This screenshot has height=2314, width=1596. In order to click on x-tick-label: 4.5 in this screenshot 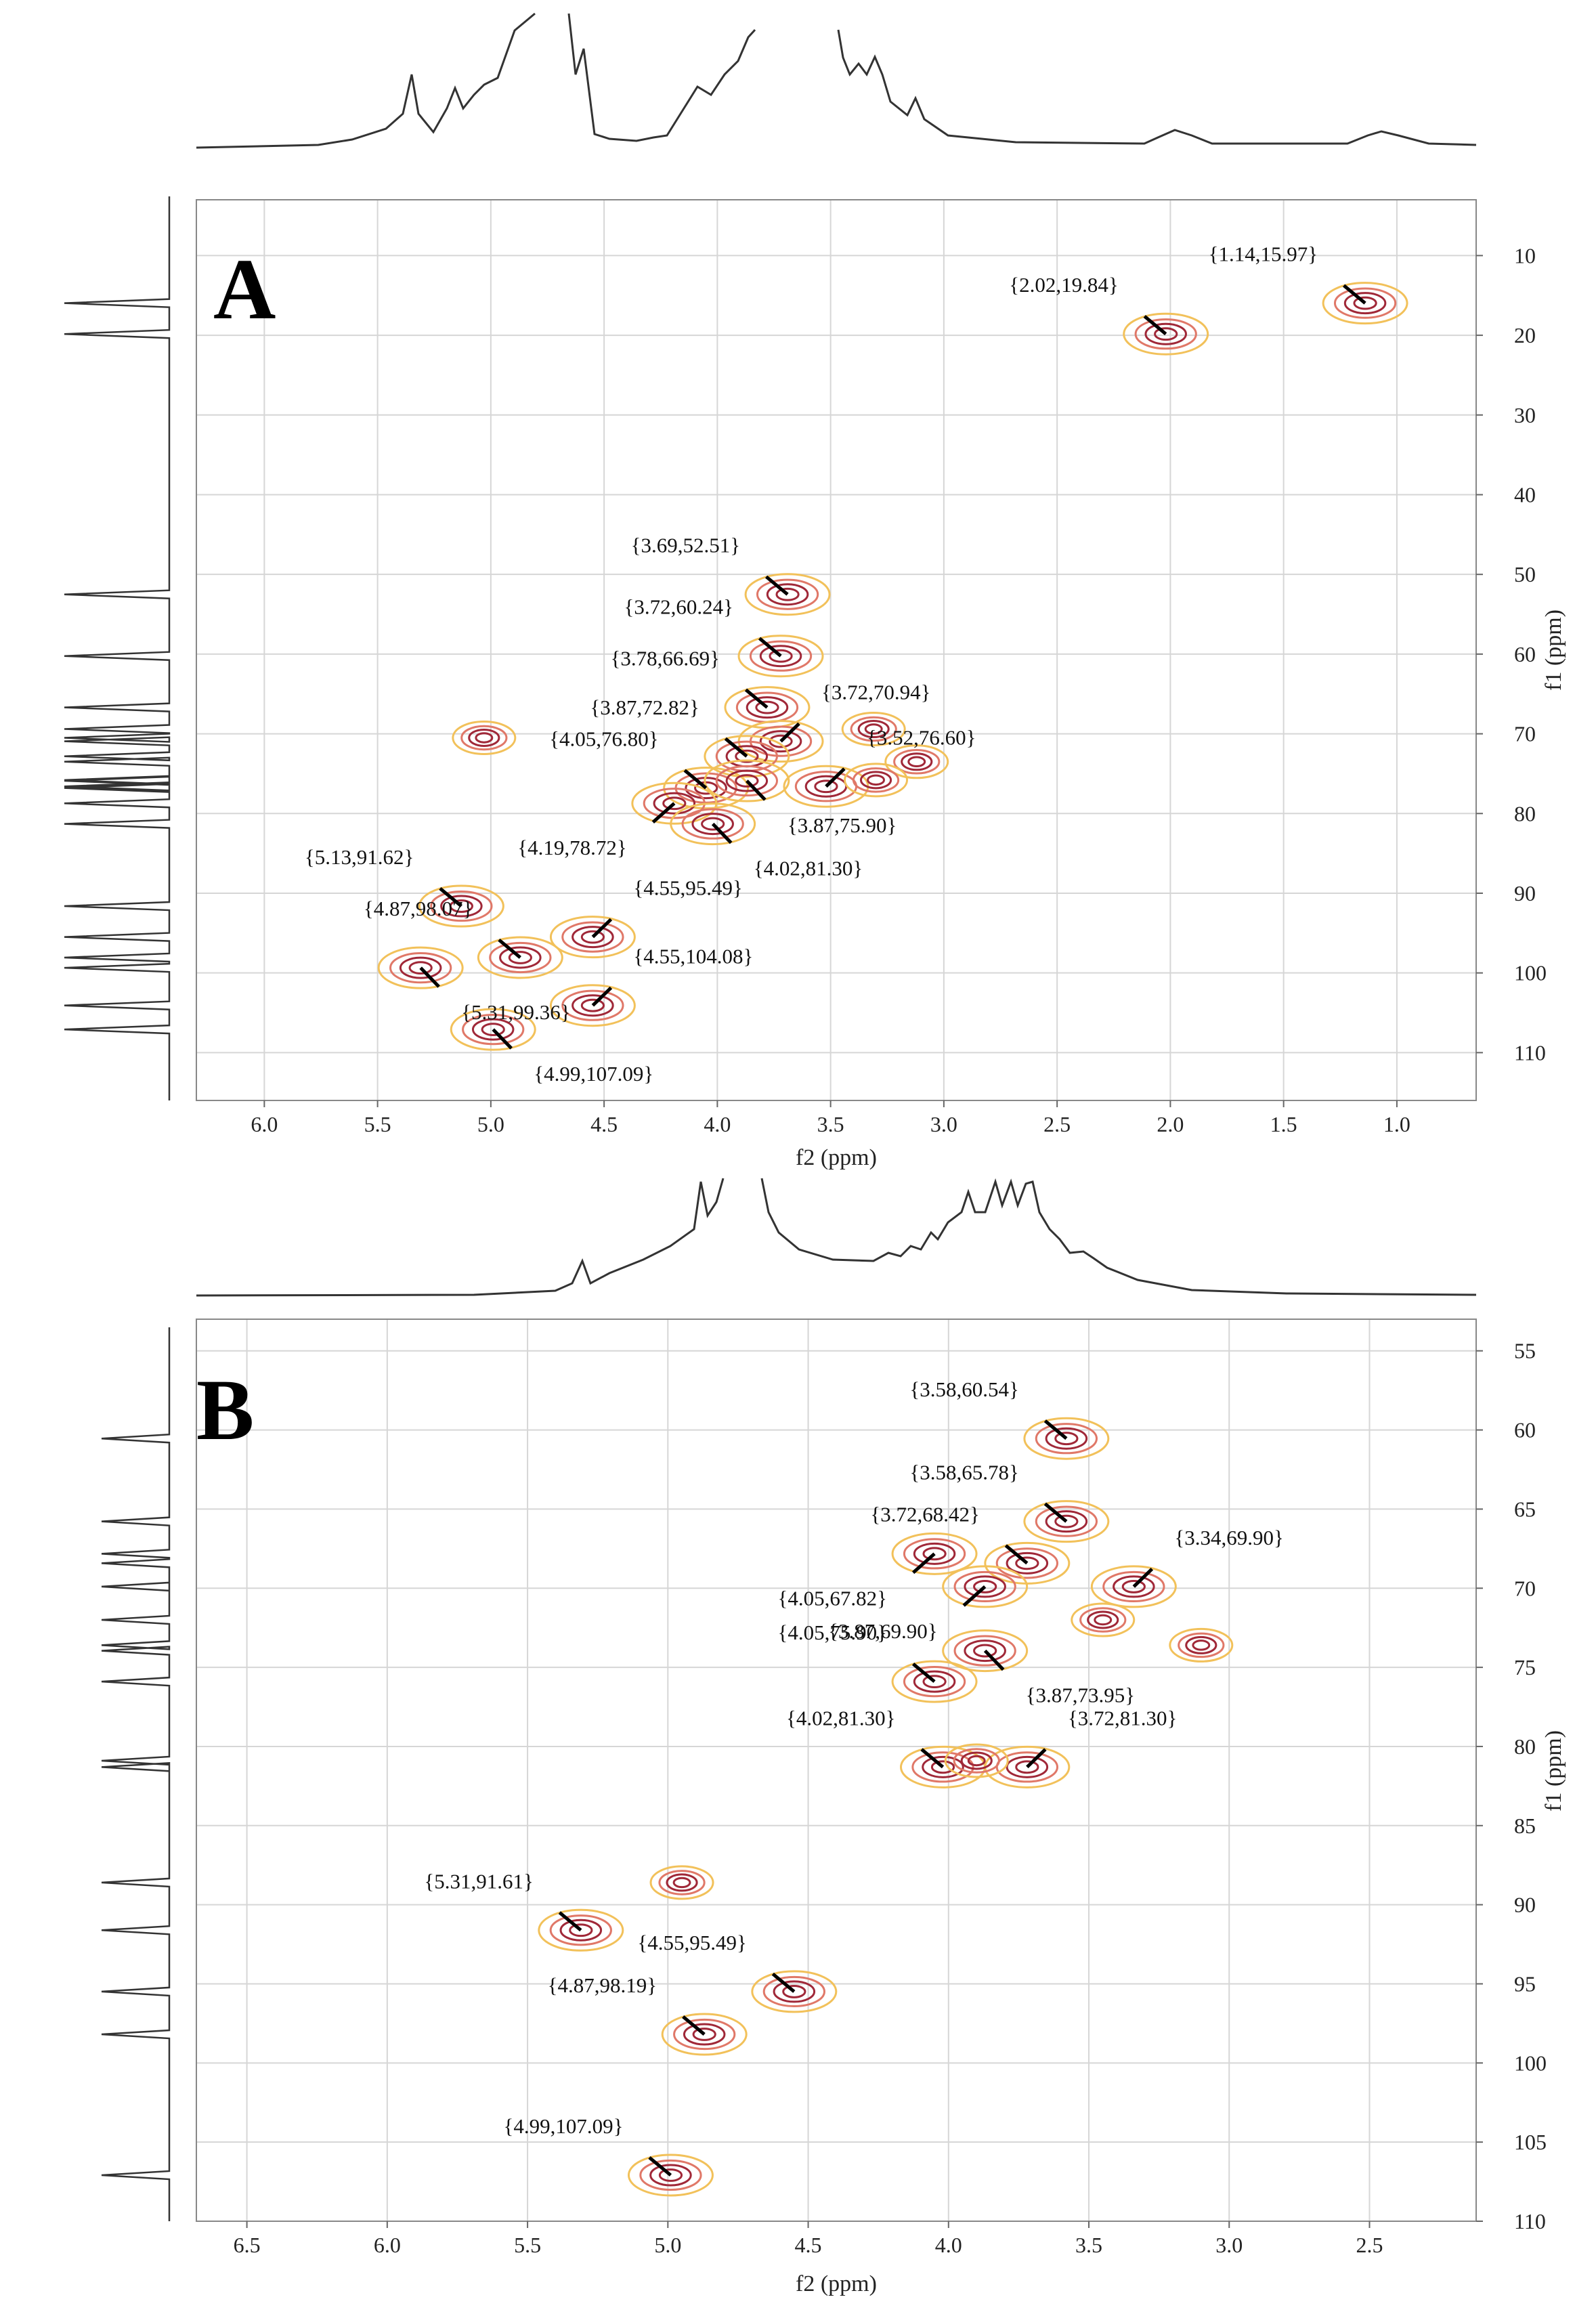, I will do `click(809, 2245)`.